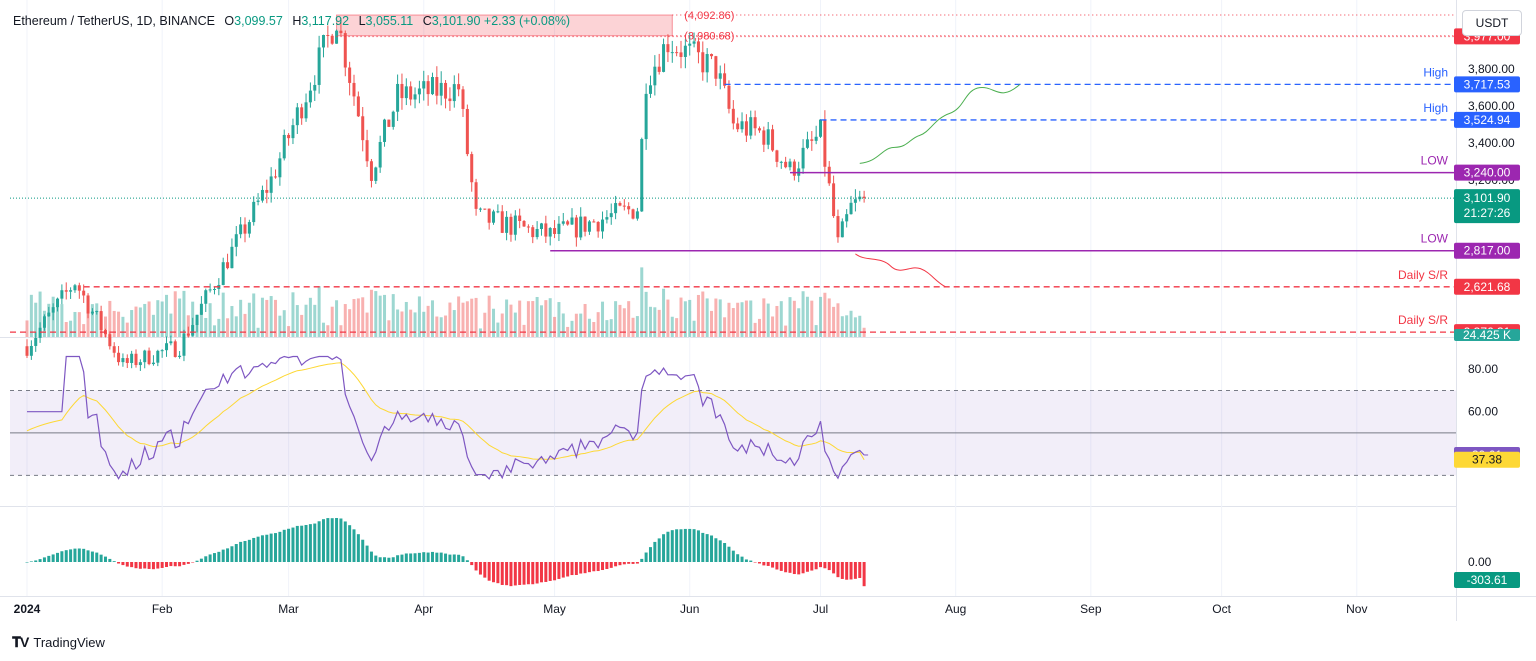 The height and width of the screenshot is (661, 1536). What do you see at coordinates (1491, 106) in the screenshot?
I see `price-tick-label: 3,600.00` at bounding box center [1491, 106].